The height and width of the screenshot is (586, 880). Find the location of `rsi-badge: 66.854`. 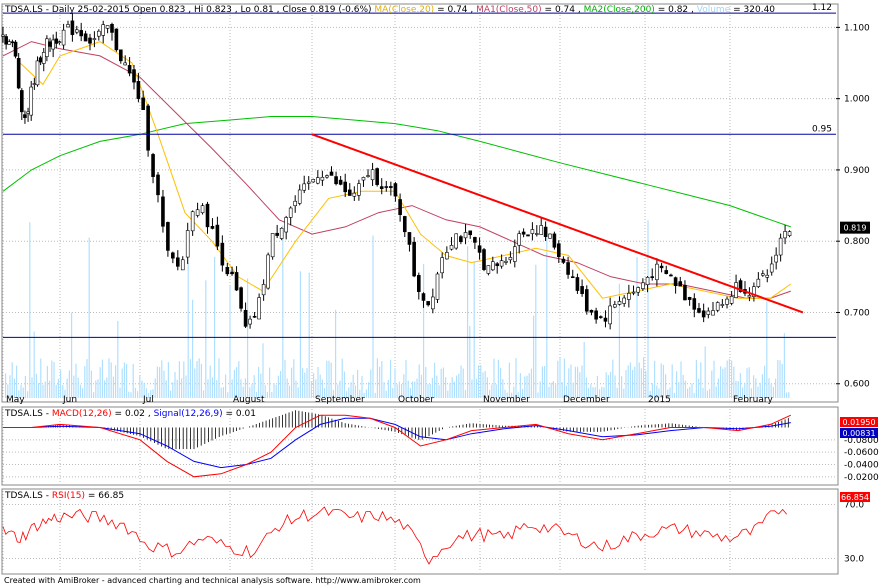

rsi-badge: 66.854 is located at coordinates (855, 497).